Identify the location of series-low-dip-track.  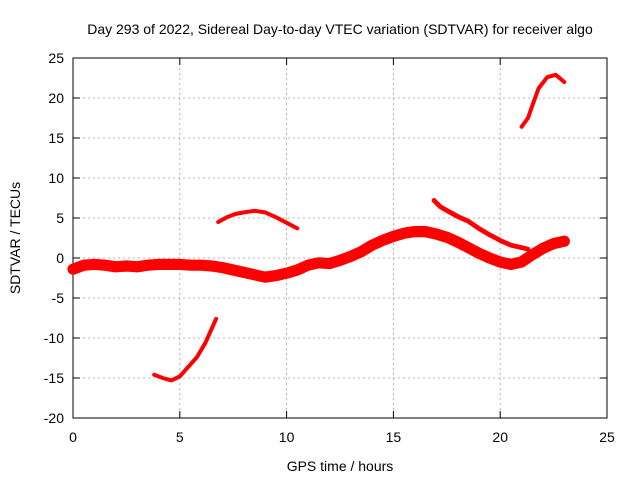
(185, 349).